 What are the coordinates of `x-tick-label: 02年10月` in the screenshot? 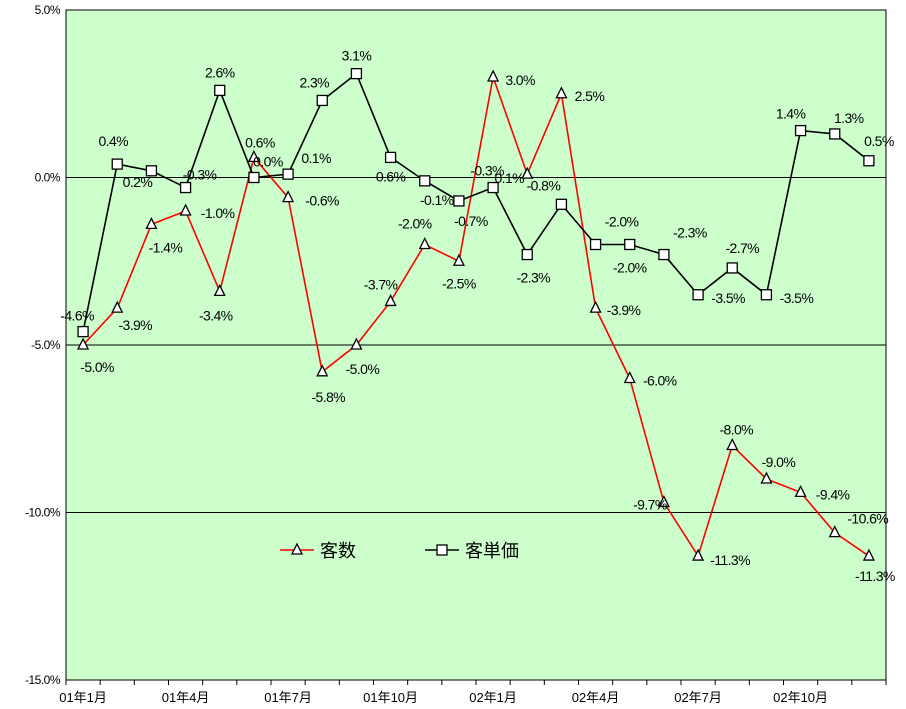 It's located at (800, 697).